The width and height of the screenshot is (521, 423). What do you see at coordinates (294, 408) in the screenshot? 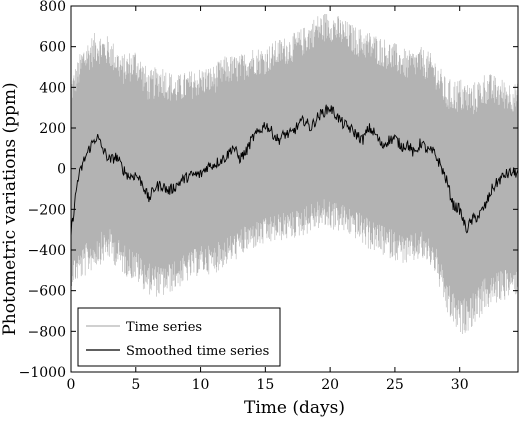
I see `x-axis-label: Time (days)` at bounding box center [294, 408].